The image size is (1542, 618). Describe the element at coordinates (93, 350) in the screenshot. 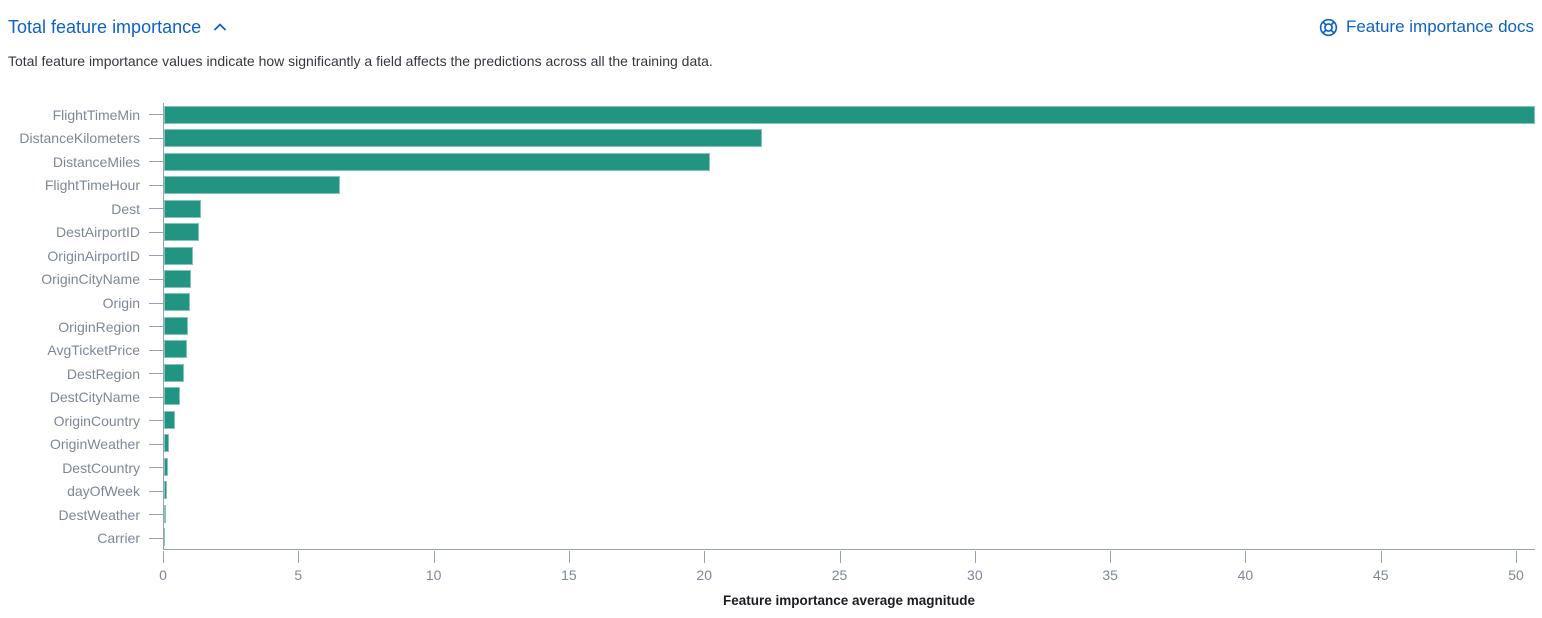

I see `y-axis-label: AvgTicketPrice` at that location.